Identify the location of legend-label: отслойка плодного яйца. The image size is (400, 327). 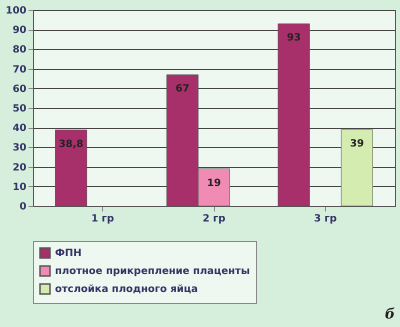
(126, 289).